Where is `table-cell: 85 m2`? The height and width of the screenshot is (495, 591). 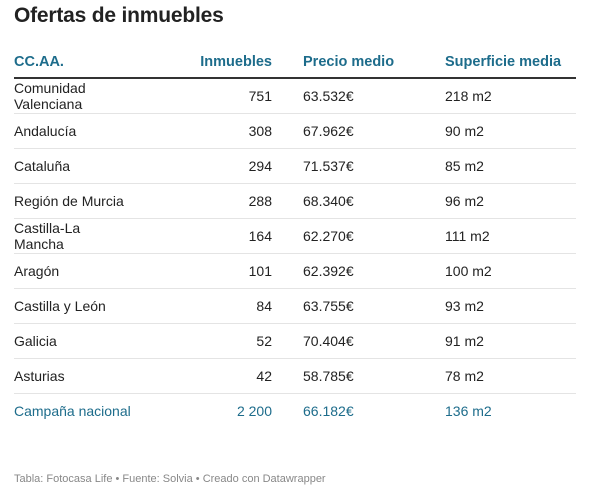 table-cell: 85 m2 is located at coordinates (495, 166).